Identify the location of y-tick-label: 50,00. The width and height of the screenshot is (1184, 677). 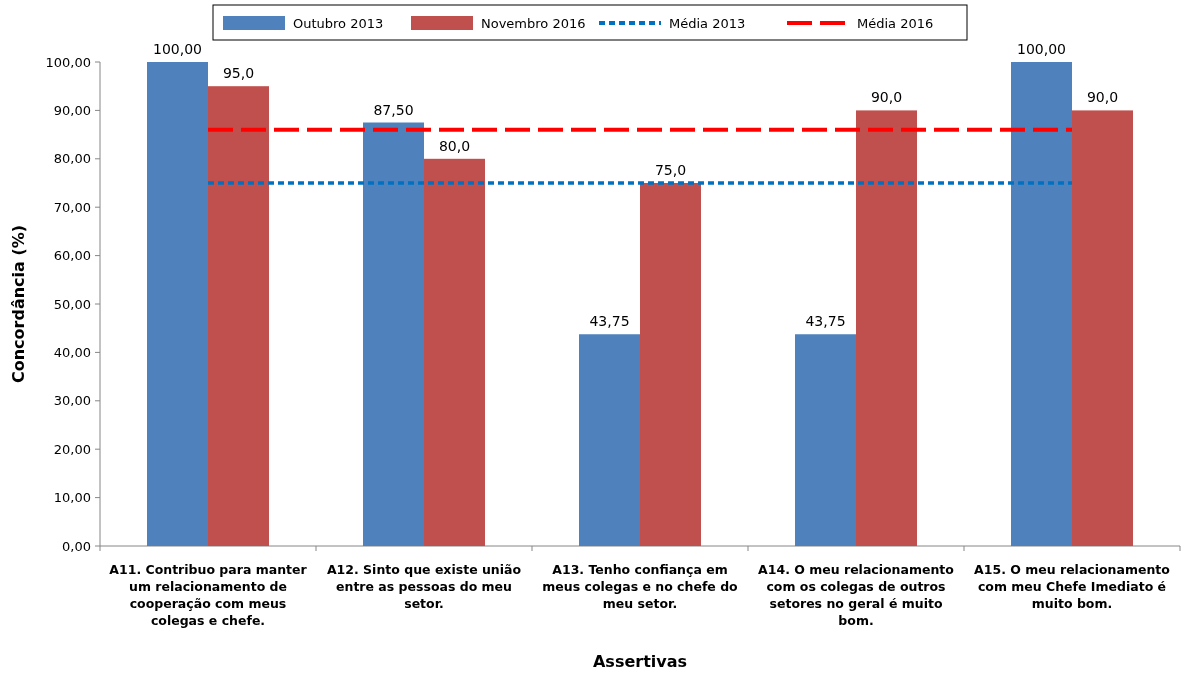
(72, 304).